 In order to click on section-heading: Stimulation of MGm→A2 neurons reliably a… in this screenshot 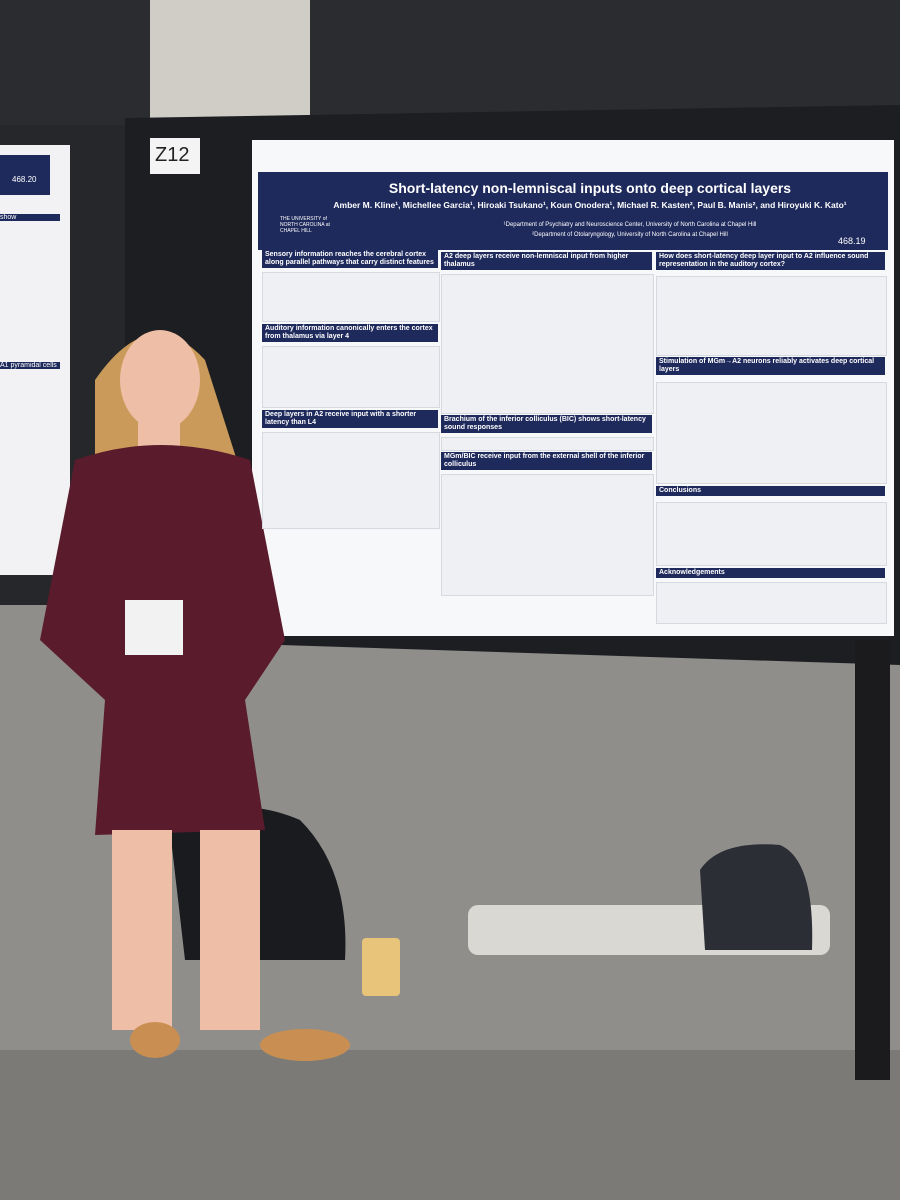, I will do `click(770, 366)`.